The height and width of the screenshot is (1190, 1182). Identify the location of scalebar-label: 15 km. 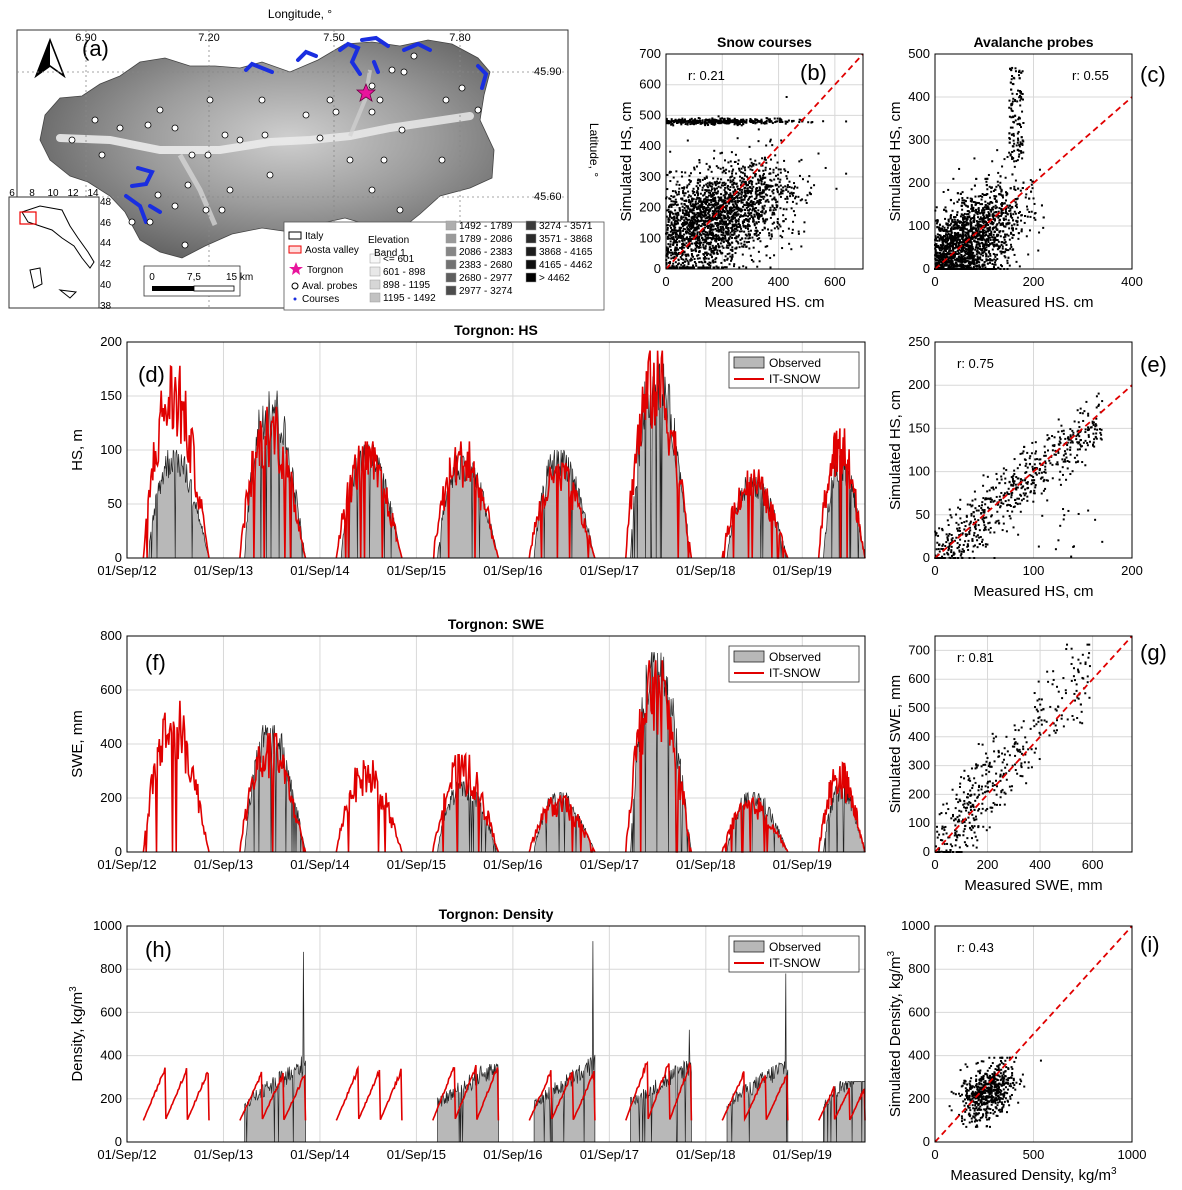
(239, 277).